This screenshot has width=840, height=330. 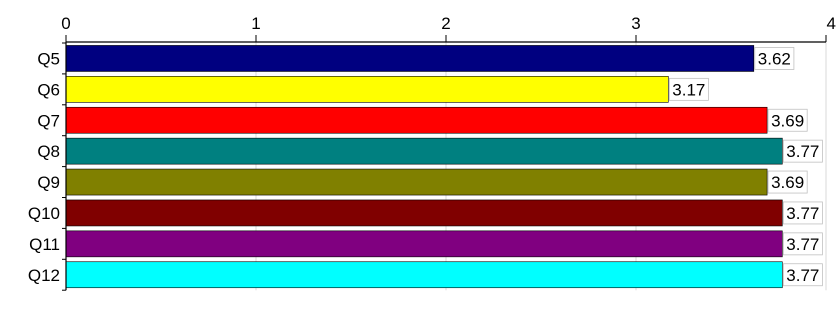 I want to click on category-label-q6: Q6, so click(x=48, y=89).